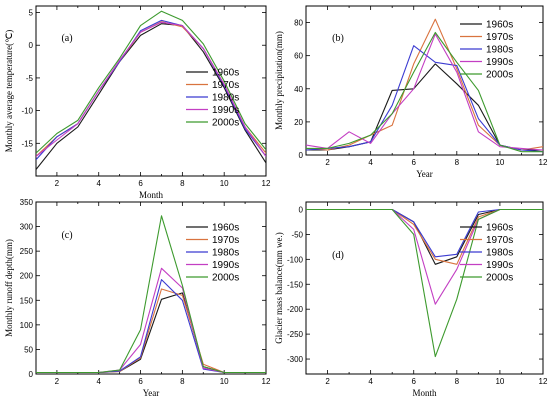 This screenshot has height=401, width=550. What do you see at coordinates (27, 143) in the screenshot?
I see `y-tick-label: -15` at bounding box center [27, 143].